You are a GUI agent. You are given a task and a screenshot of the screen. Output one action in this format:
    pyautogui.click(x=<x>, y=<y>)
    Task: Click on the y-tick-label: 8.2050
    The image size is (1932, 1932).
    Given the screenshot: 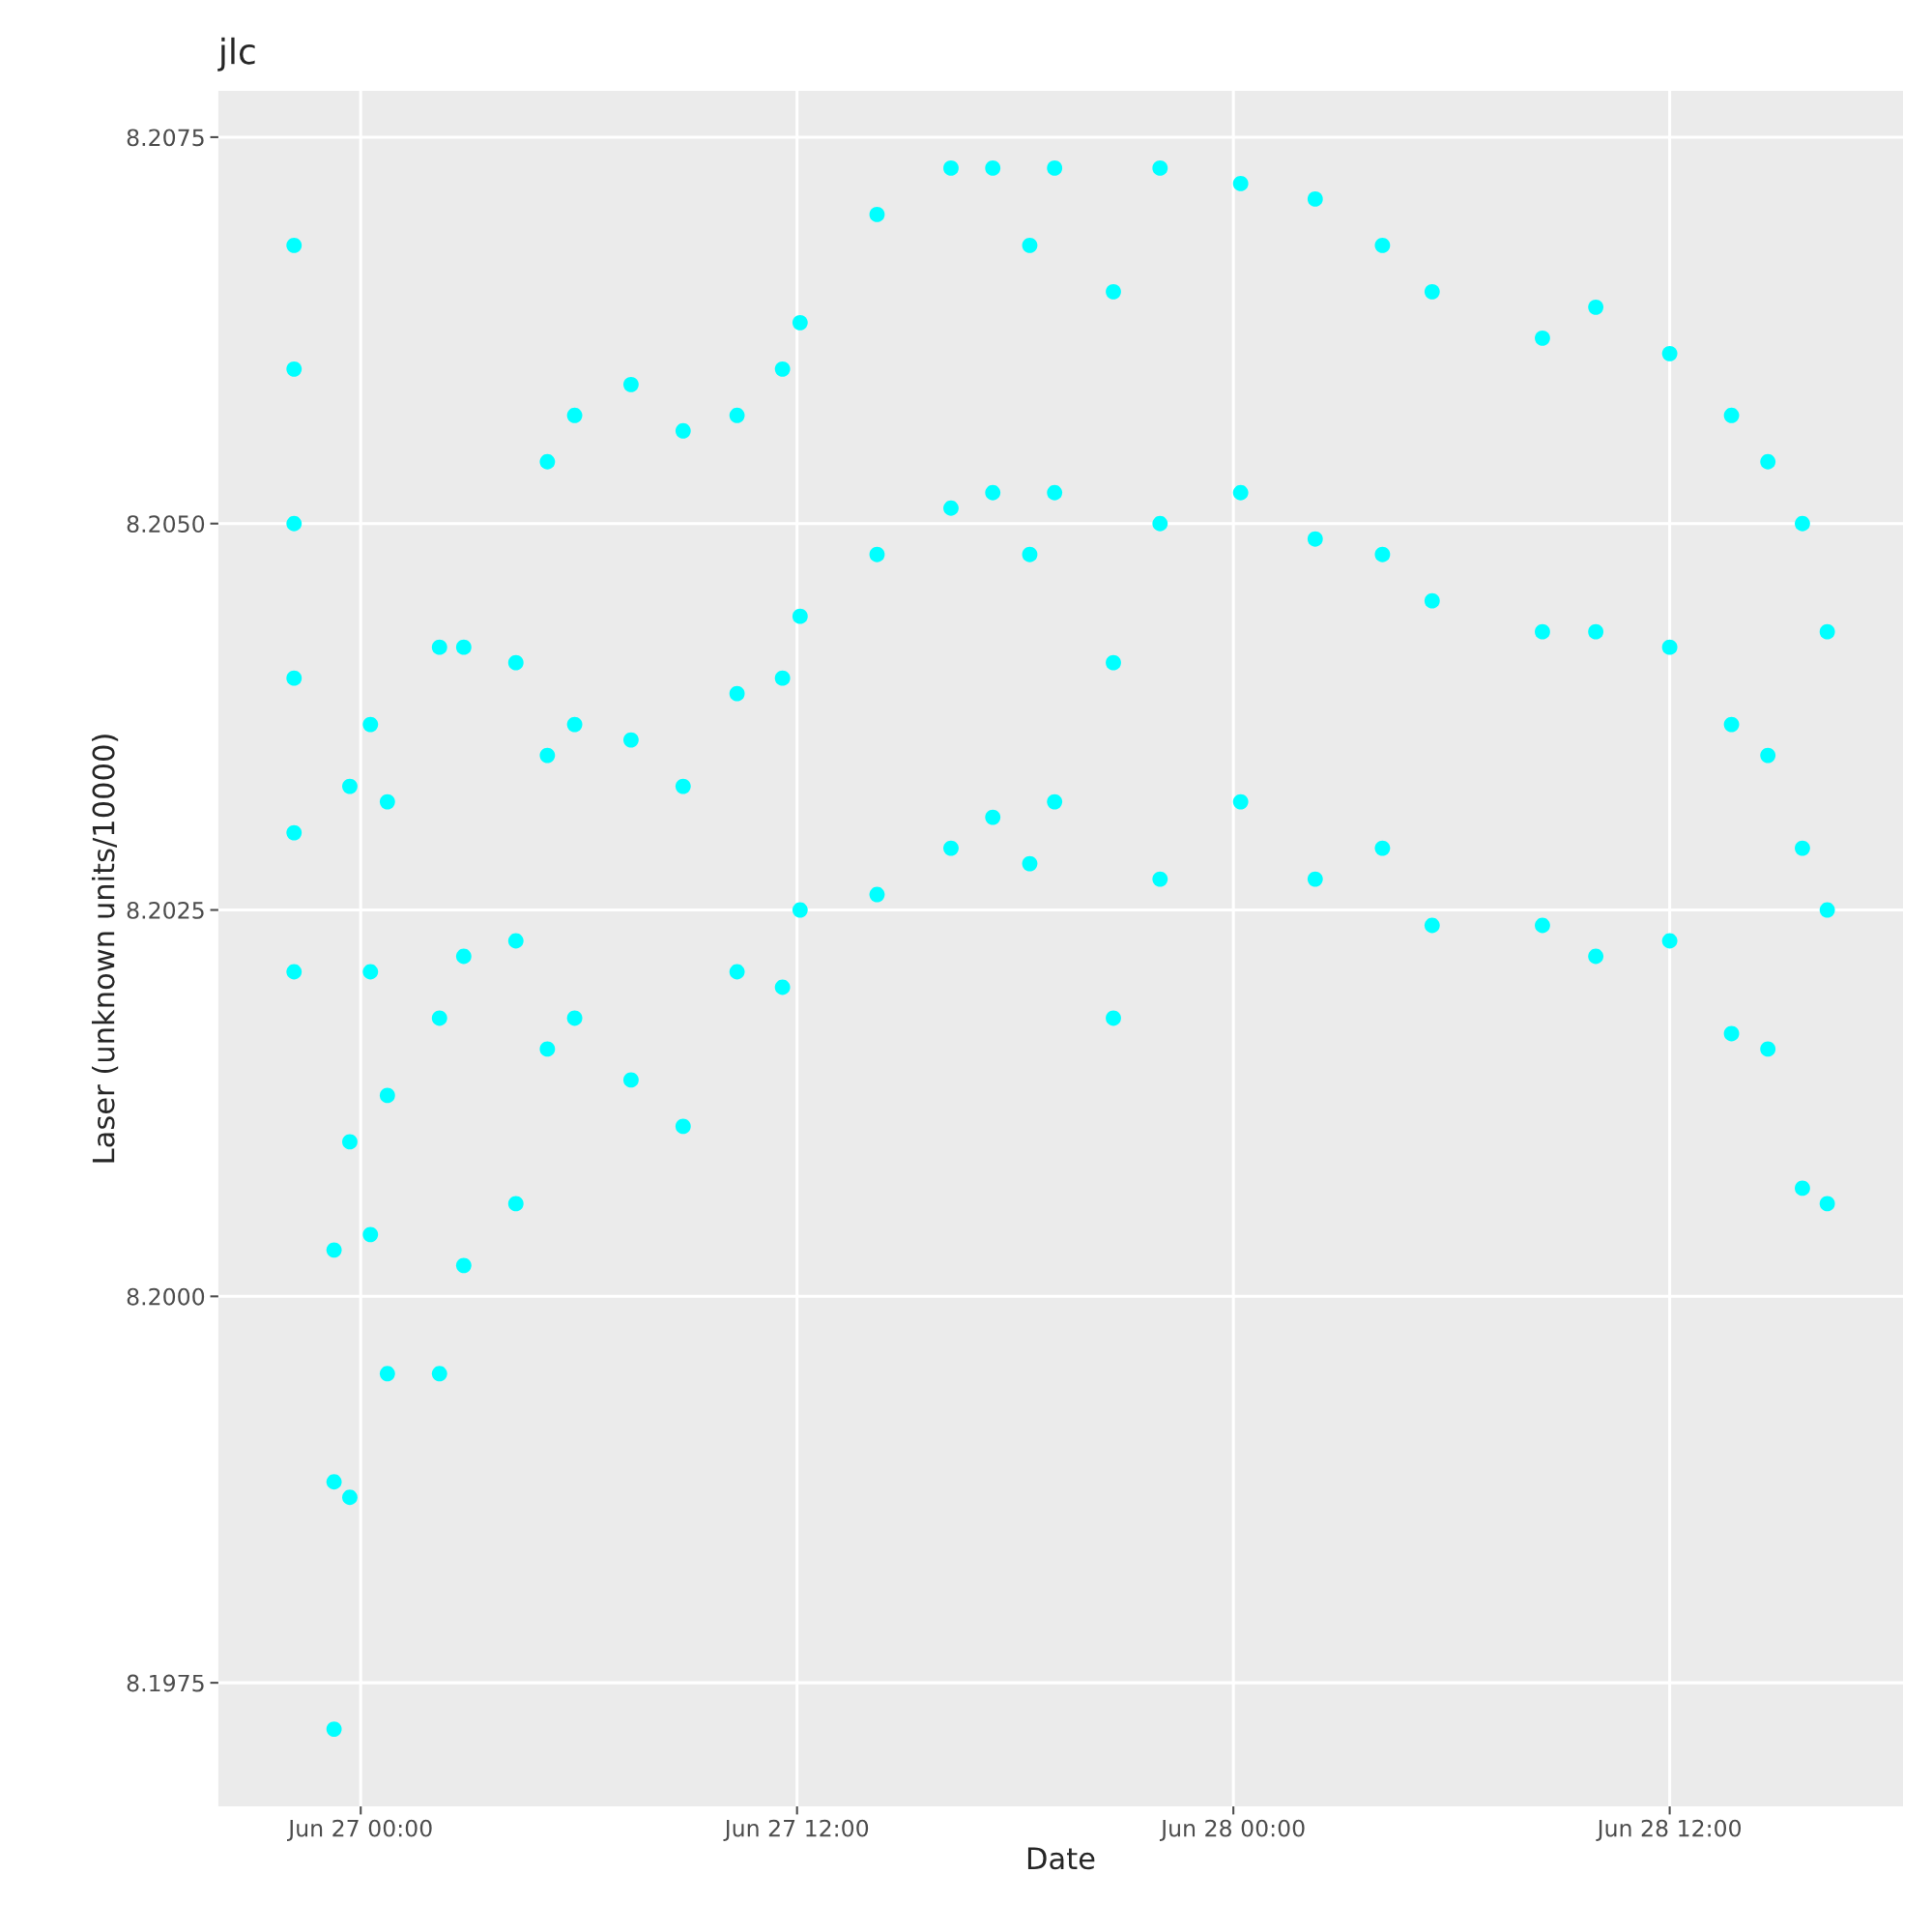 What is the action you would take?
    pyautogui.click(x=166, y=524)
    